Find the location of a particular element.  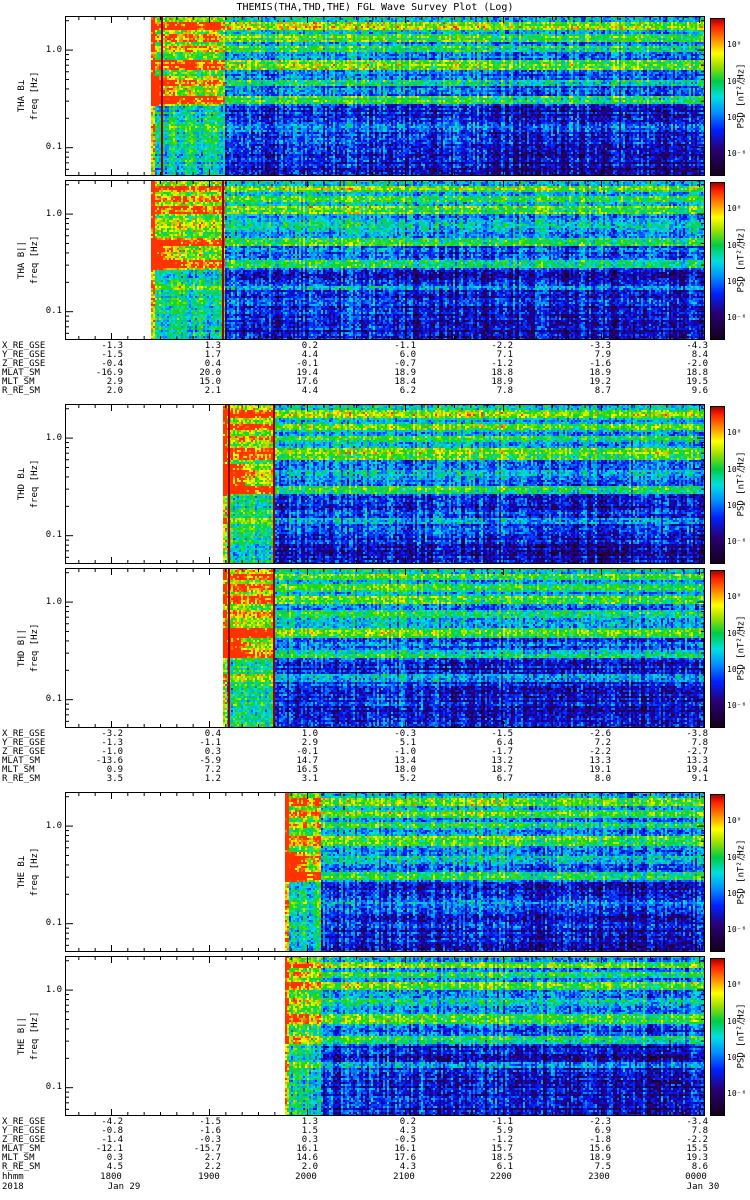

eph-value: -3.4 is located at coordinates (697, 1122).